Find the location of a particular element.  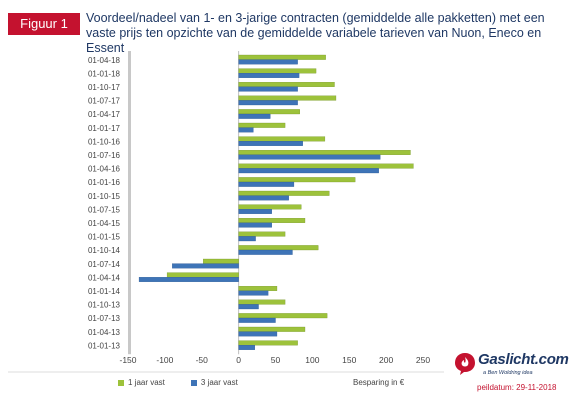

y-tick-label: 01-01-18 is located at coordinates (104, 73).